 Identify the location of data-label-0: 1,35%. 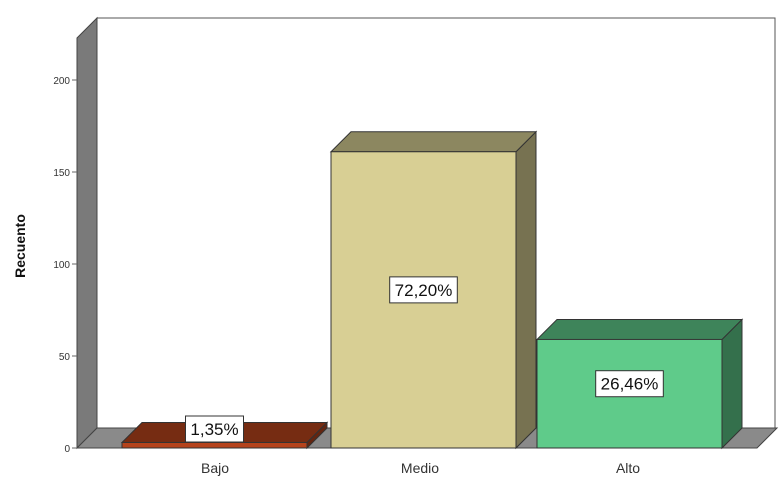
(214, 429).